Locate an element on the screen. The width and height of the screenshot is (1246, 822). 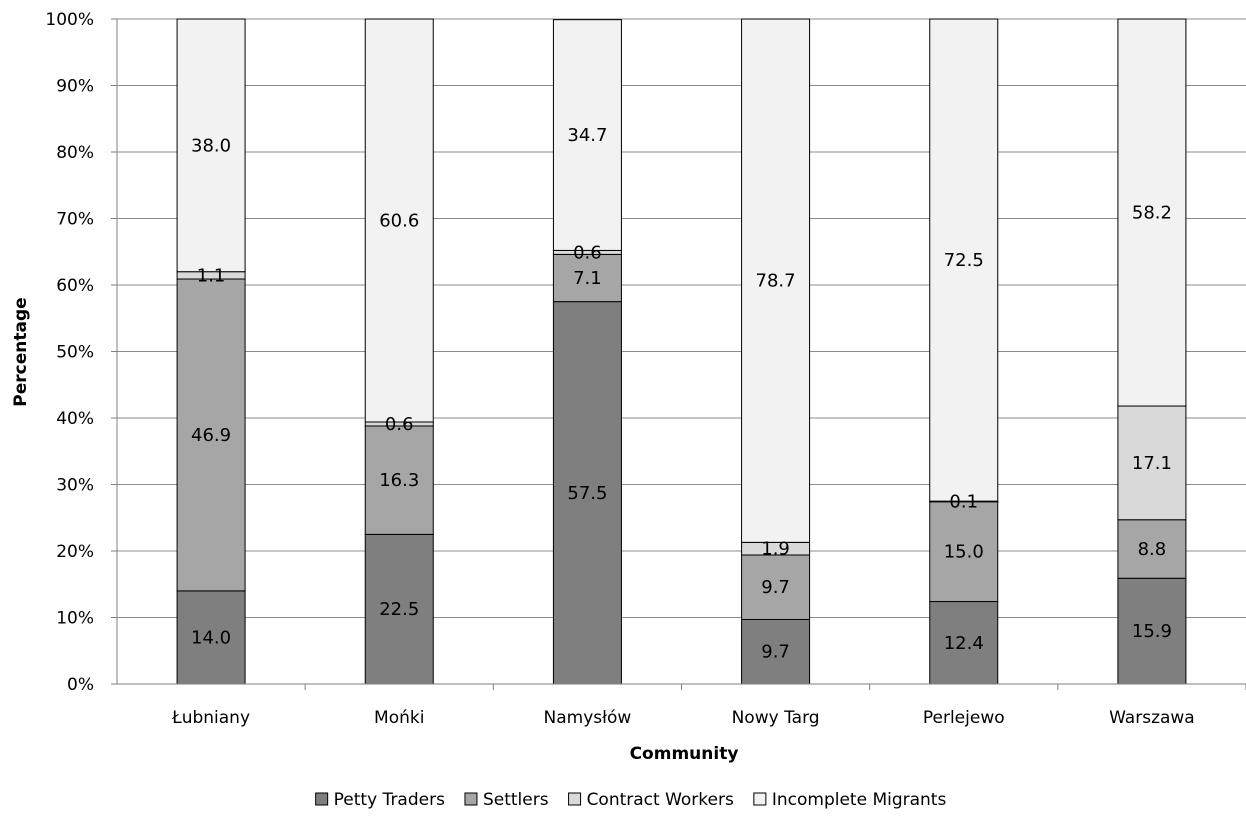
y-tick-label: 10% is located at coordinates (75, 619).